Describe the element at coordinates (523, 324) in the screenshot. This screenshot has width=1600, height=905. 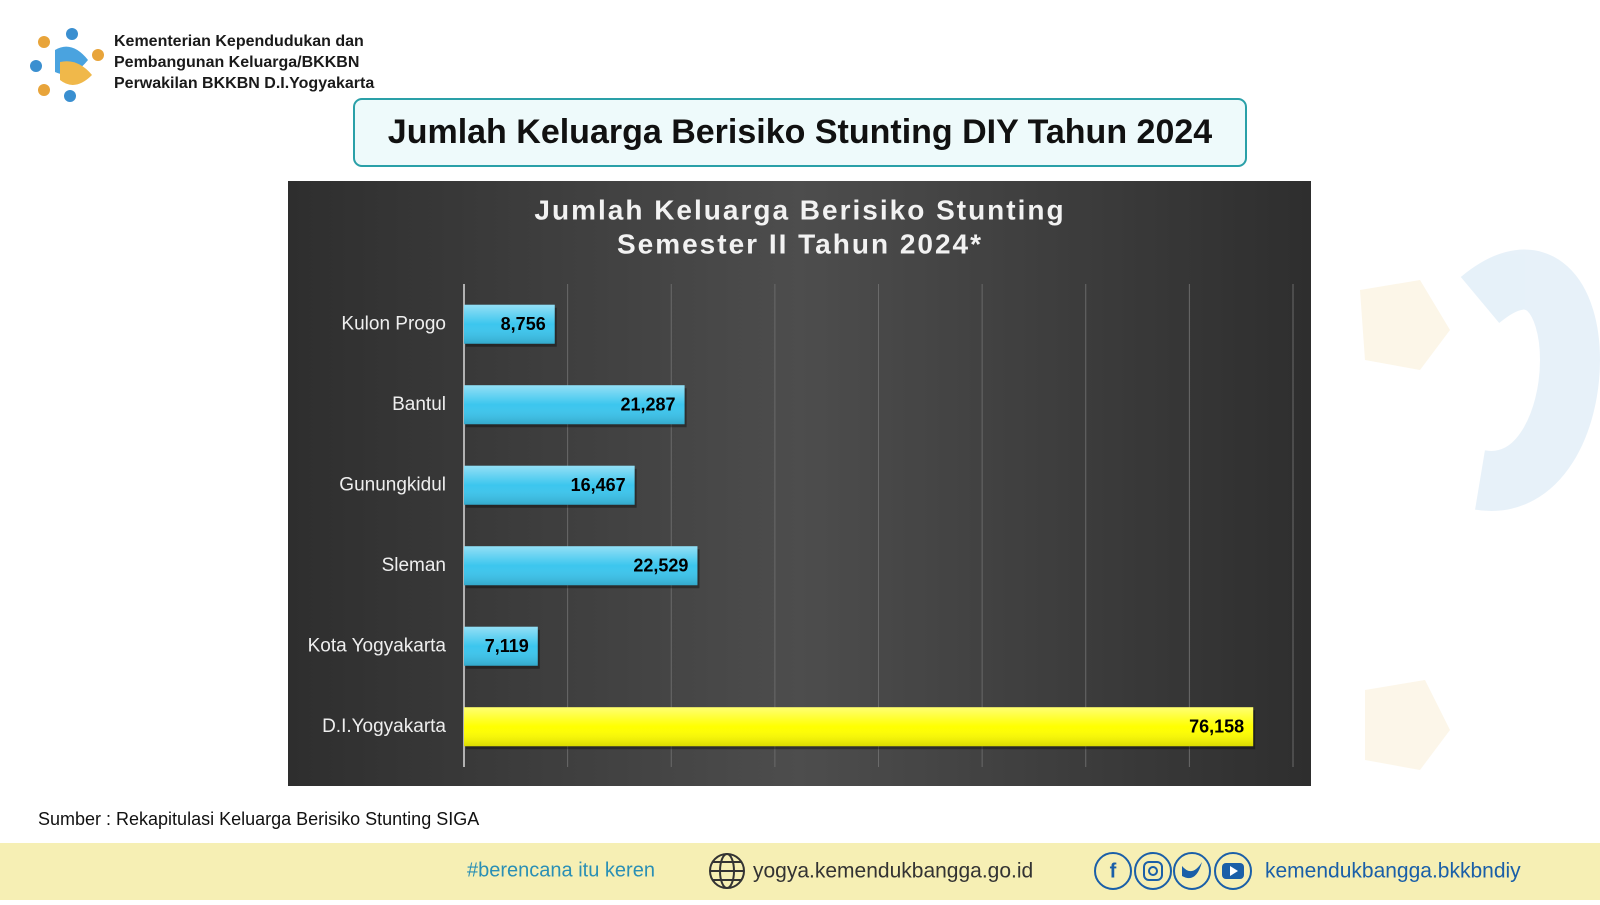
I see `value-label: 8,756` at that location.